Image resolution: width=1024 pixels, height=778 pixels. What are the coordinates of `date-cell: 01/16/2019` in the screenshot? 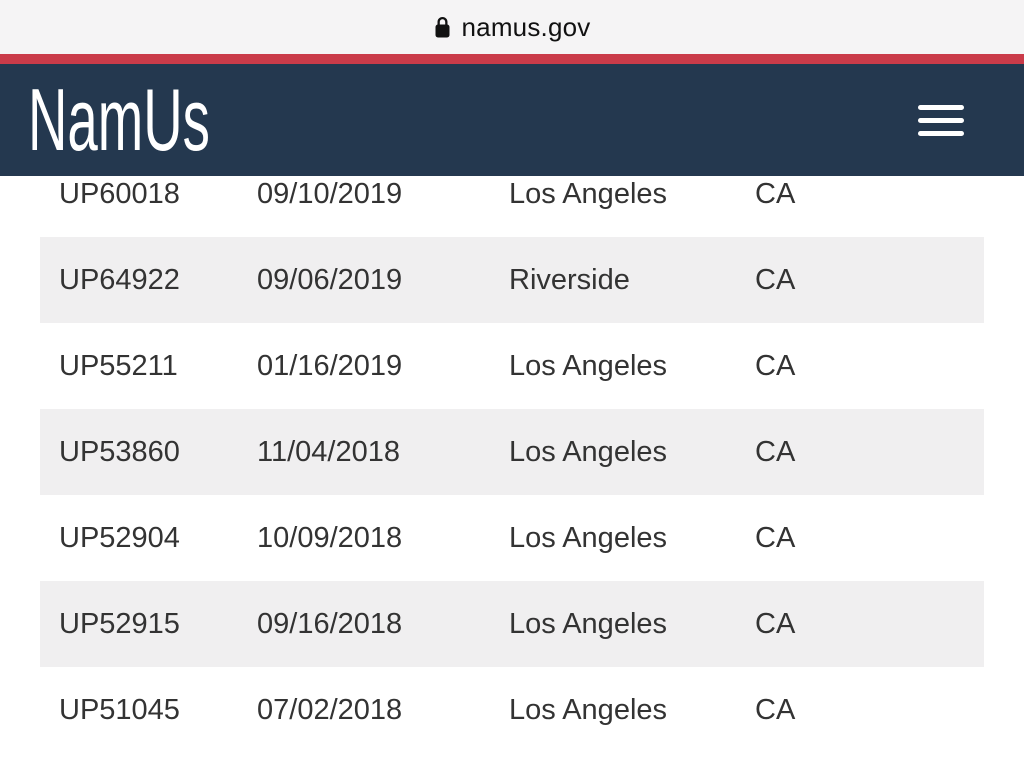 It's located at (330, 365).